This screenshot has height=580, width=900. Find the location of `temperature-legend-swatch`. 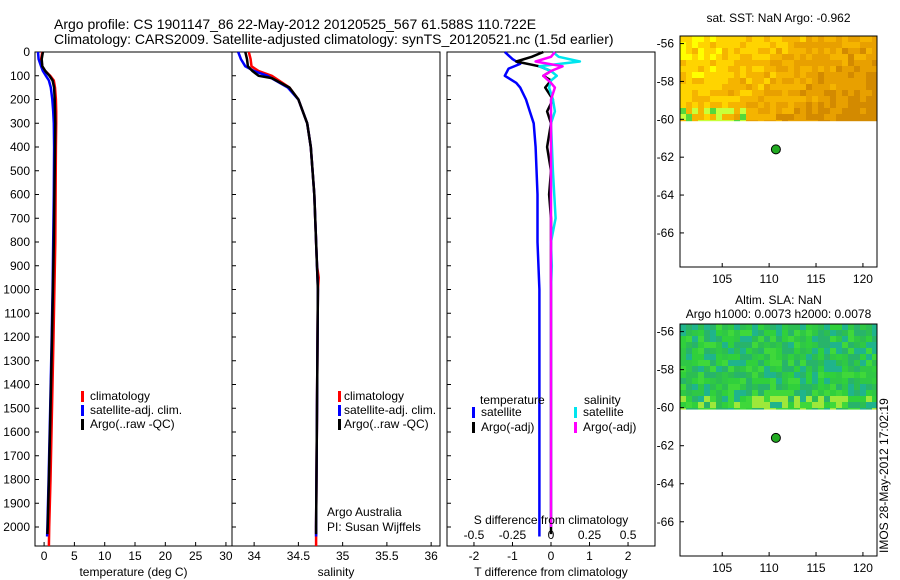

temperature-legend-swatch is located at coordinates (82, 396).